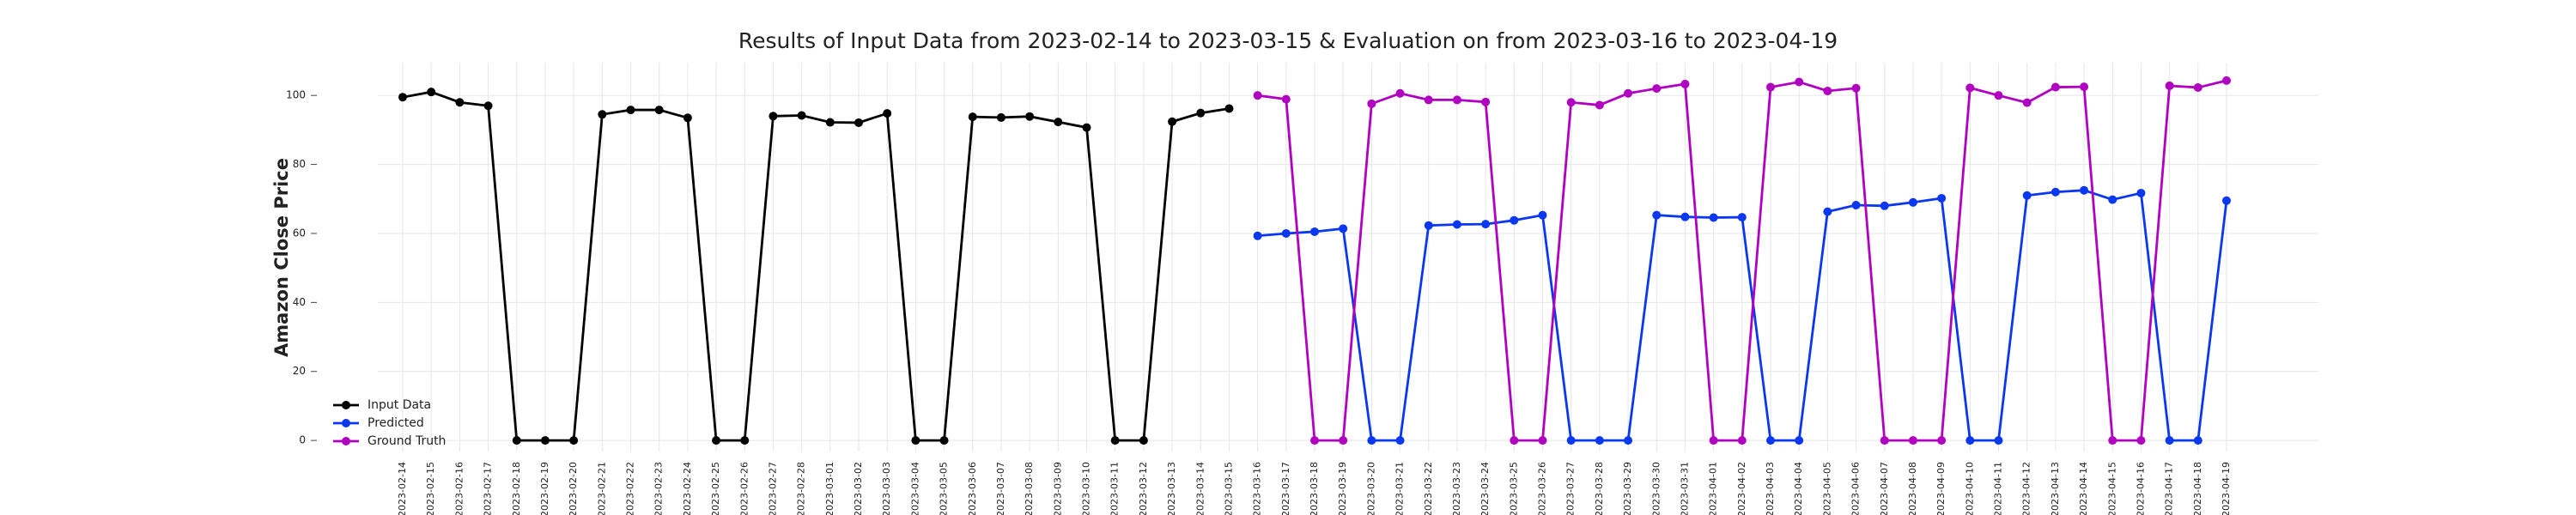  I want to click on x-tick-label: 2023-03-30, so click(1656, 488).